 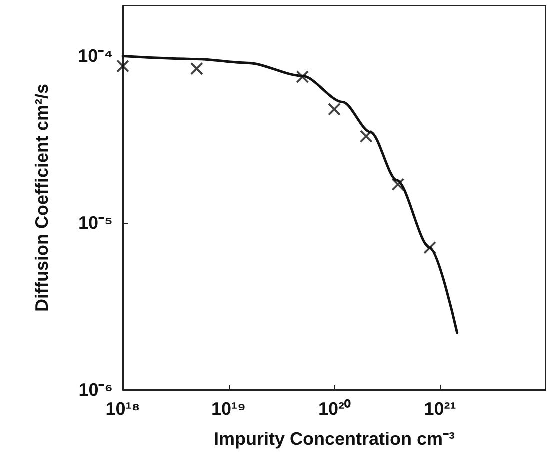 What do you see at coordinates (42, 198) in the screenshot?
I see `y-axis-title: Diffusion Coefficient cm²/s` at bounding box center [42, 198].